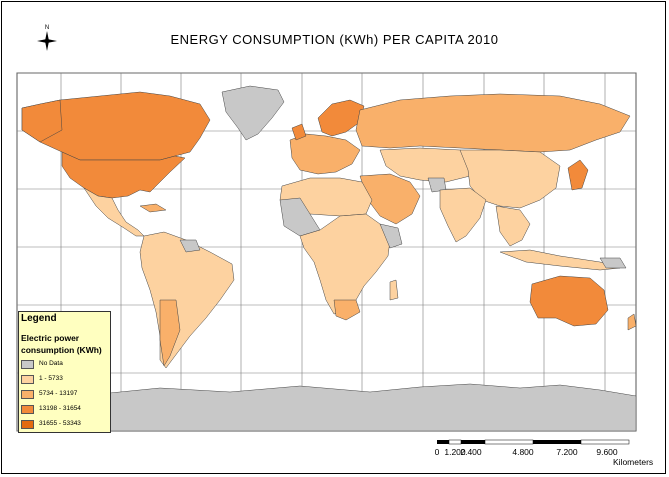  I want to click on japan-korea, so click(578, 175).